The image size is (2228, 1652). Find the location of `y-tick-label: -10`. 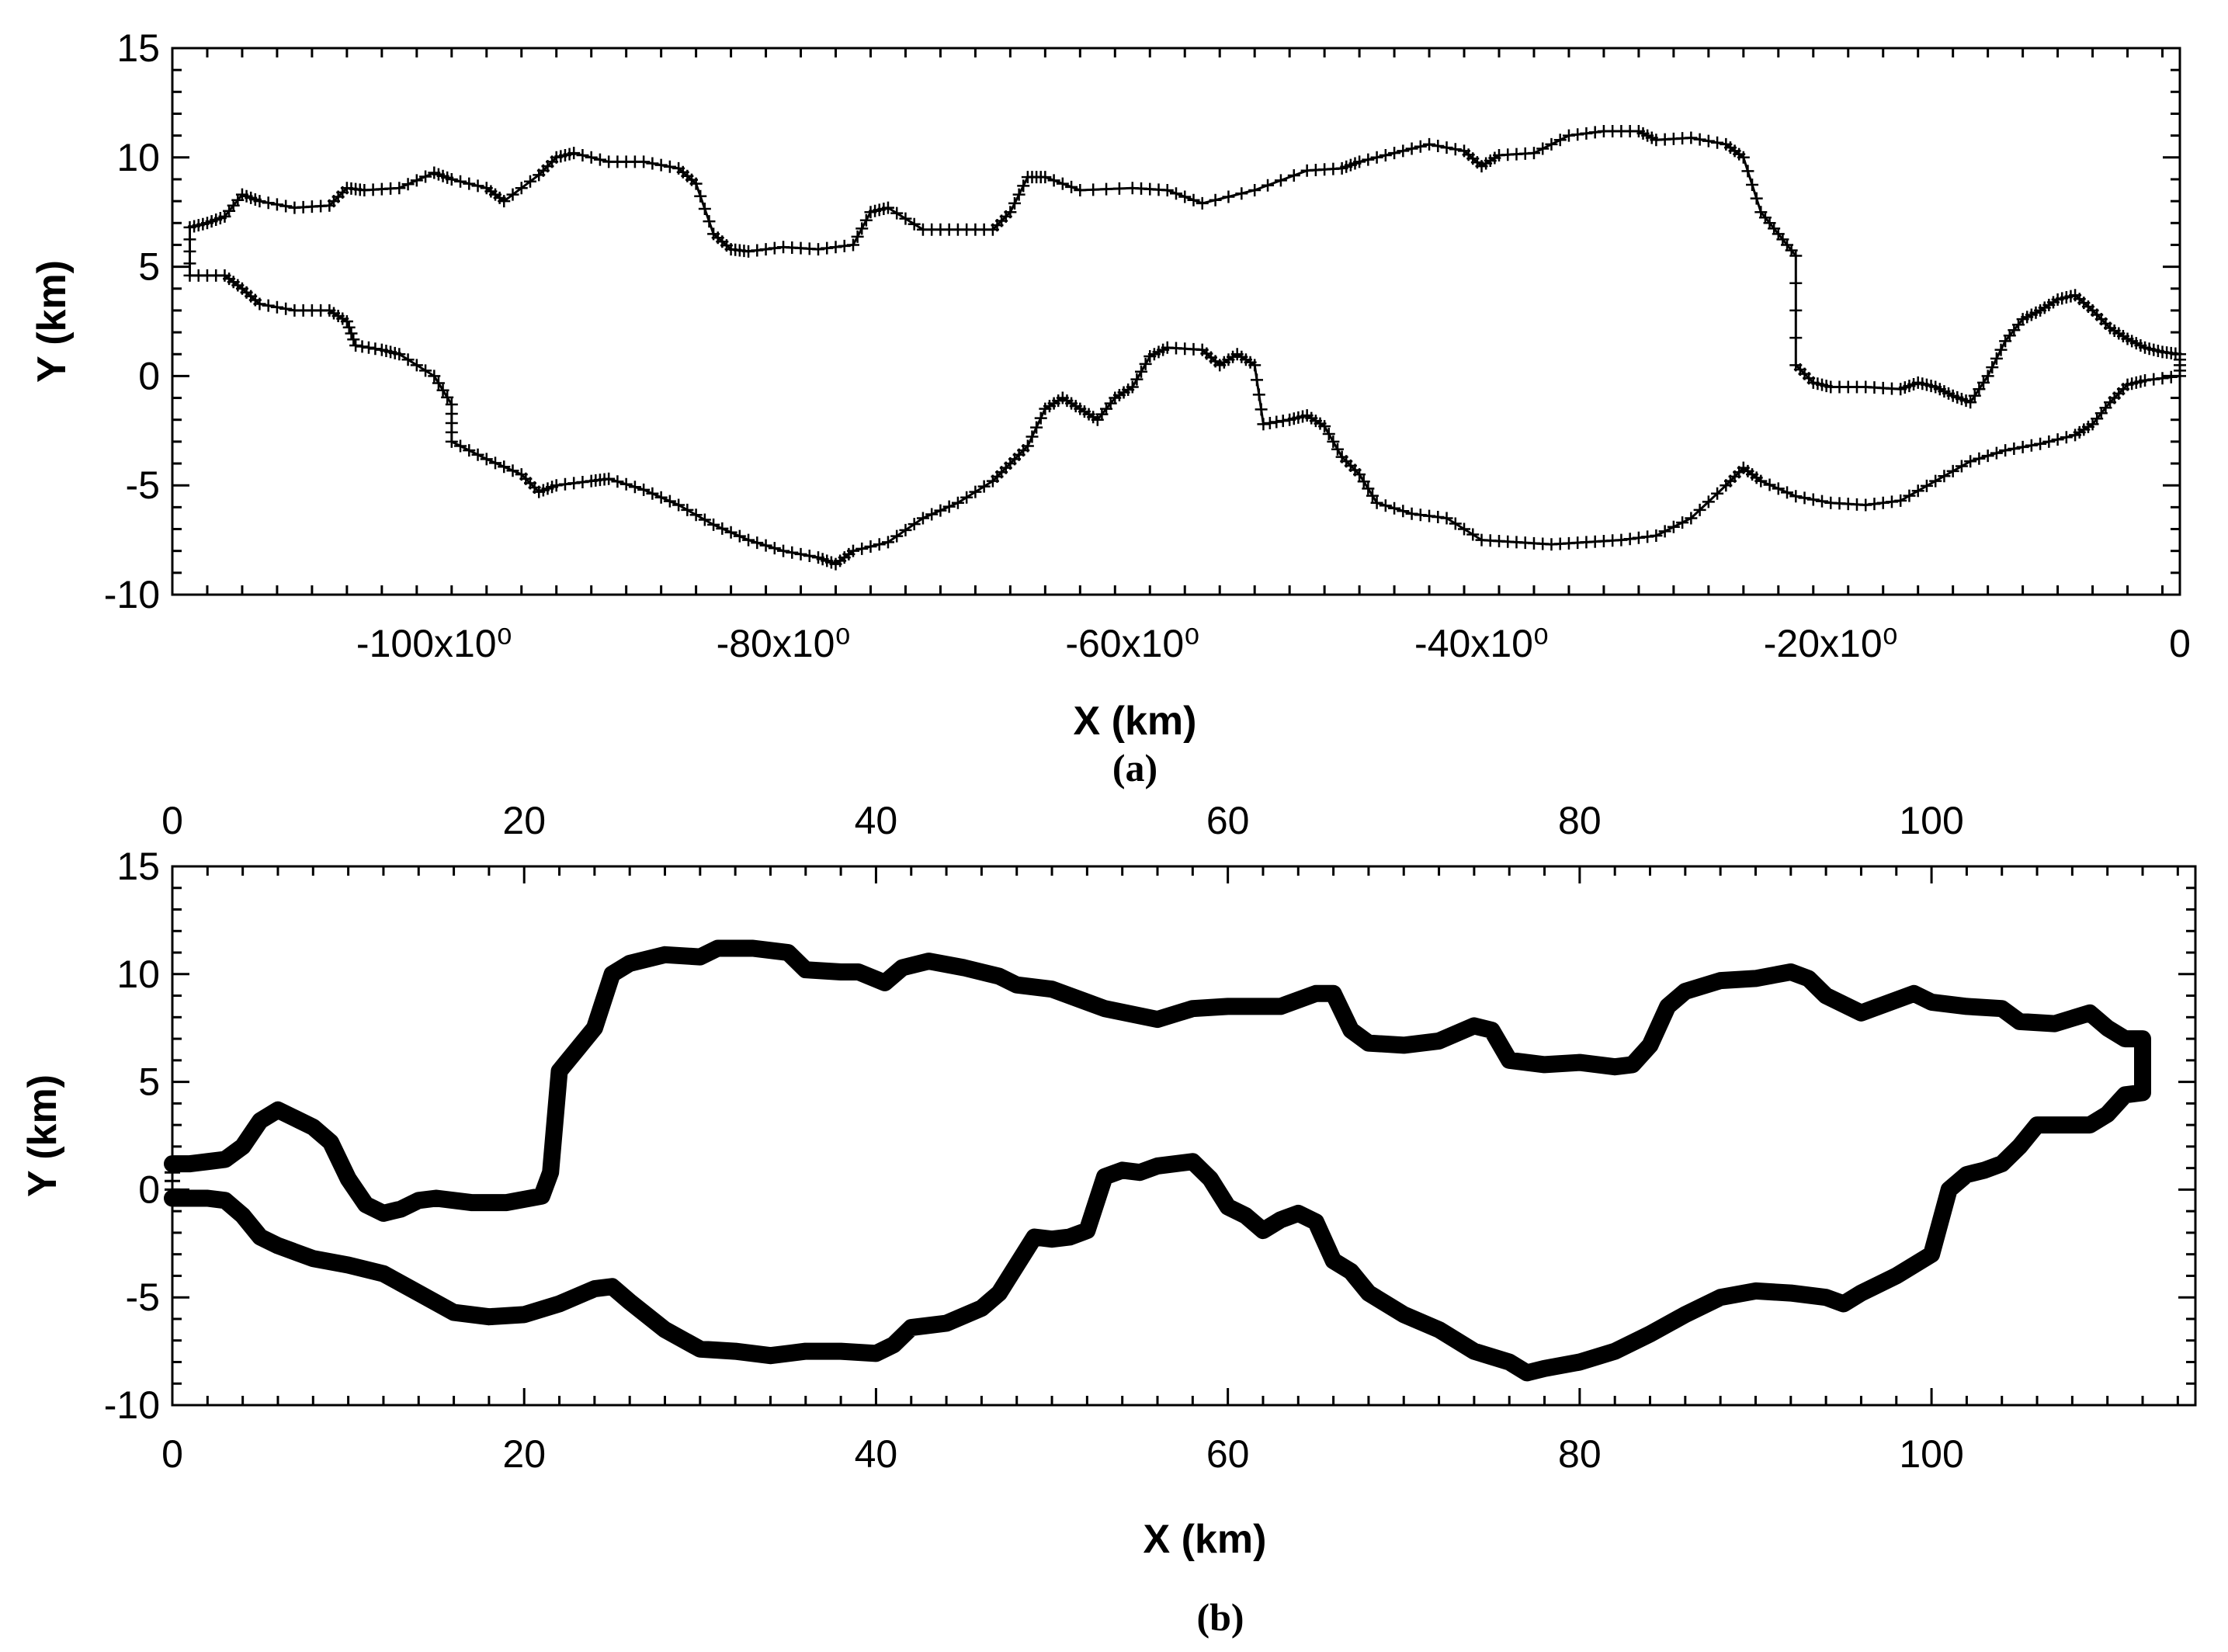

y-tick-label: -10 is located at coordinates (132, 1405).